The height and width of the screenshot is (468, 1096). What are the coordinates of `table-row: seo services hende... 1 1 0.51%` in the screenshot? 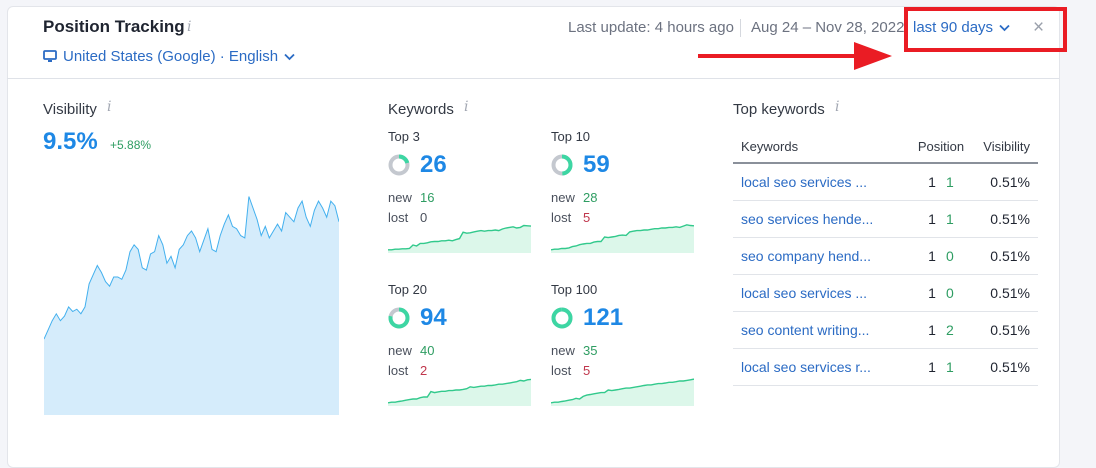 It's located at (885, 219).